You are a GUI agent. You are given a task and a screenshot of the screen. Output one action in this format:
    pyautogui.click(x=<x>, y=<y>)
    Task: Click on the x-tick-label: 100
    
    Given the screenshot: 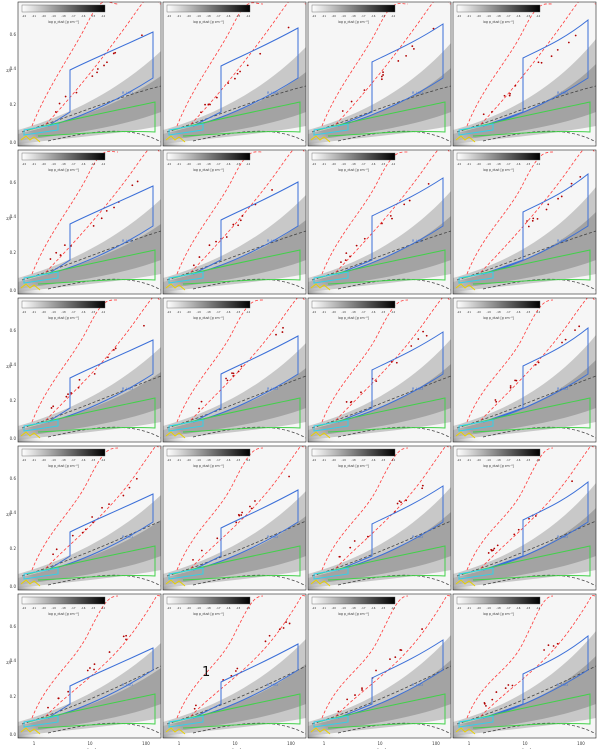 What is the action you would take?
    pyautogui.click(x=436, y=743)
    